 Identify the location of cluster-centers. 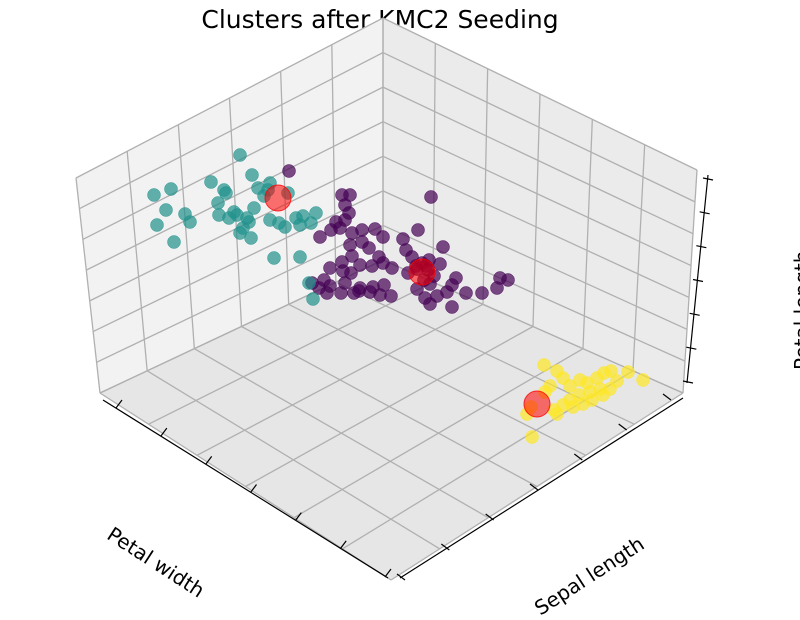
(407, 301).